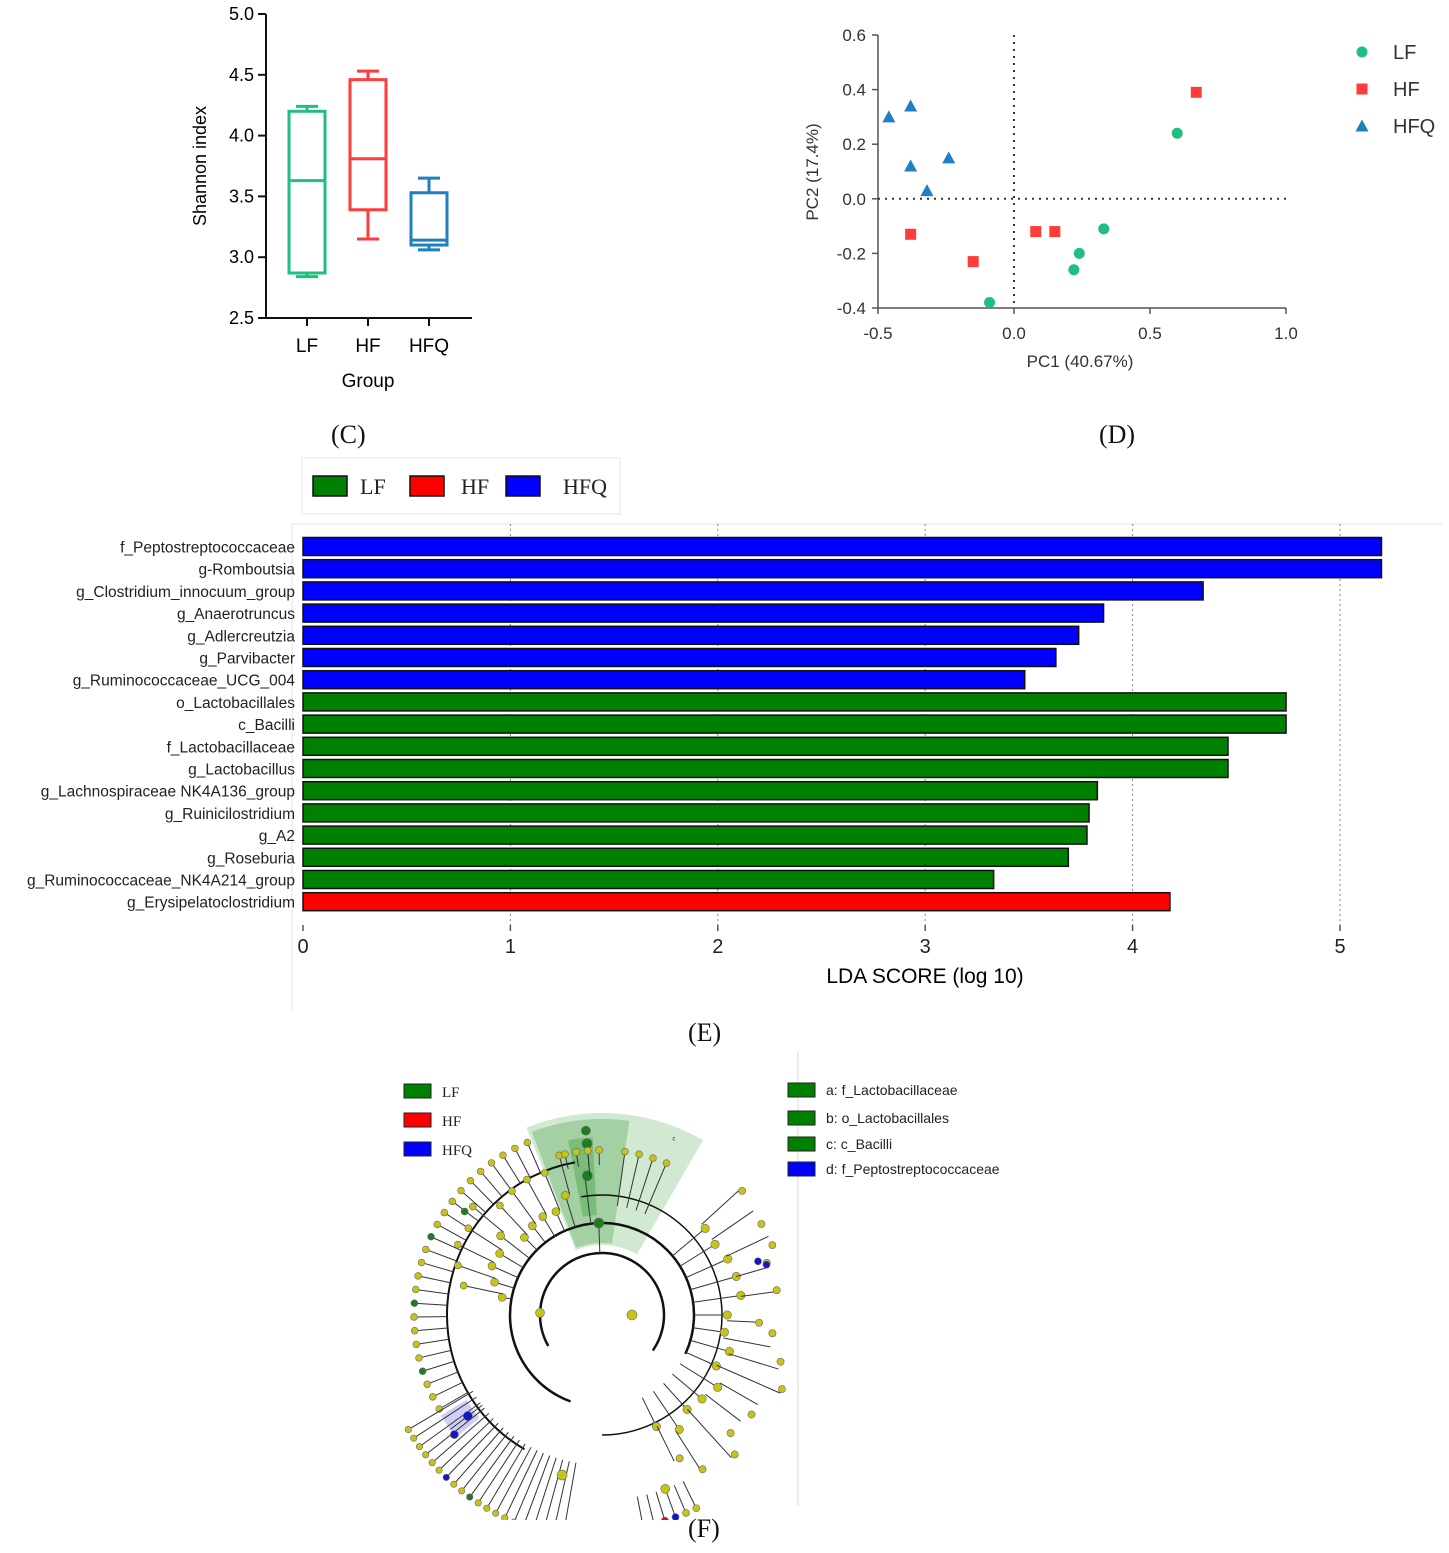 This screenshot has width=1449, height=1553. What do you see at coordinates (241, 136) in the screenshot?
I see `boxplot-y-tick-label: 4.0` at bounding box center [241, 136].